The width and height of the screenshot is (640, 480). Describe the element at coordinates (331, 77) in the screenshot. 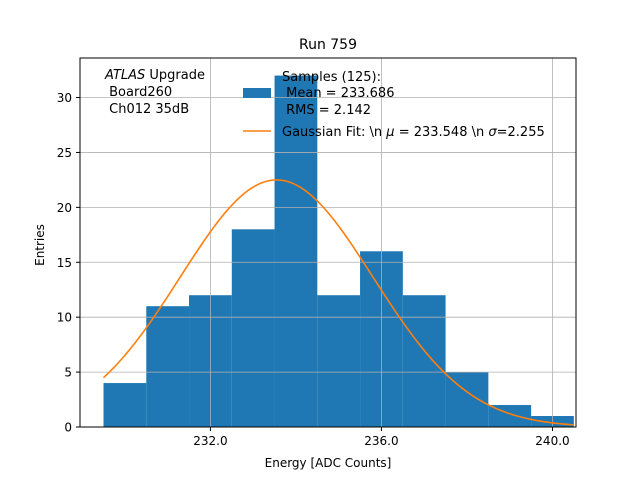

I see `legend-hist-label: Samples (125):` at that location.